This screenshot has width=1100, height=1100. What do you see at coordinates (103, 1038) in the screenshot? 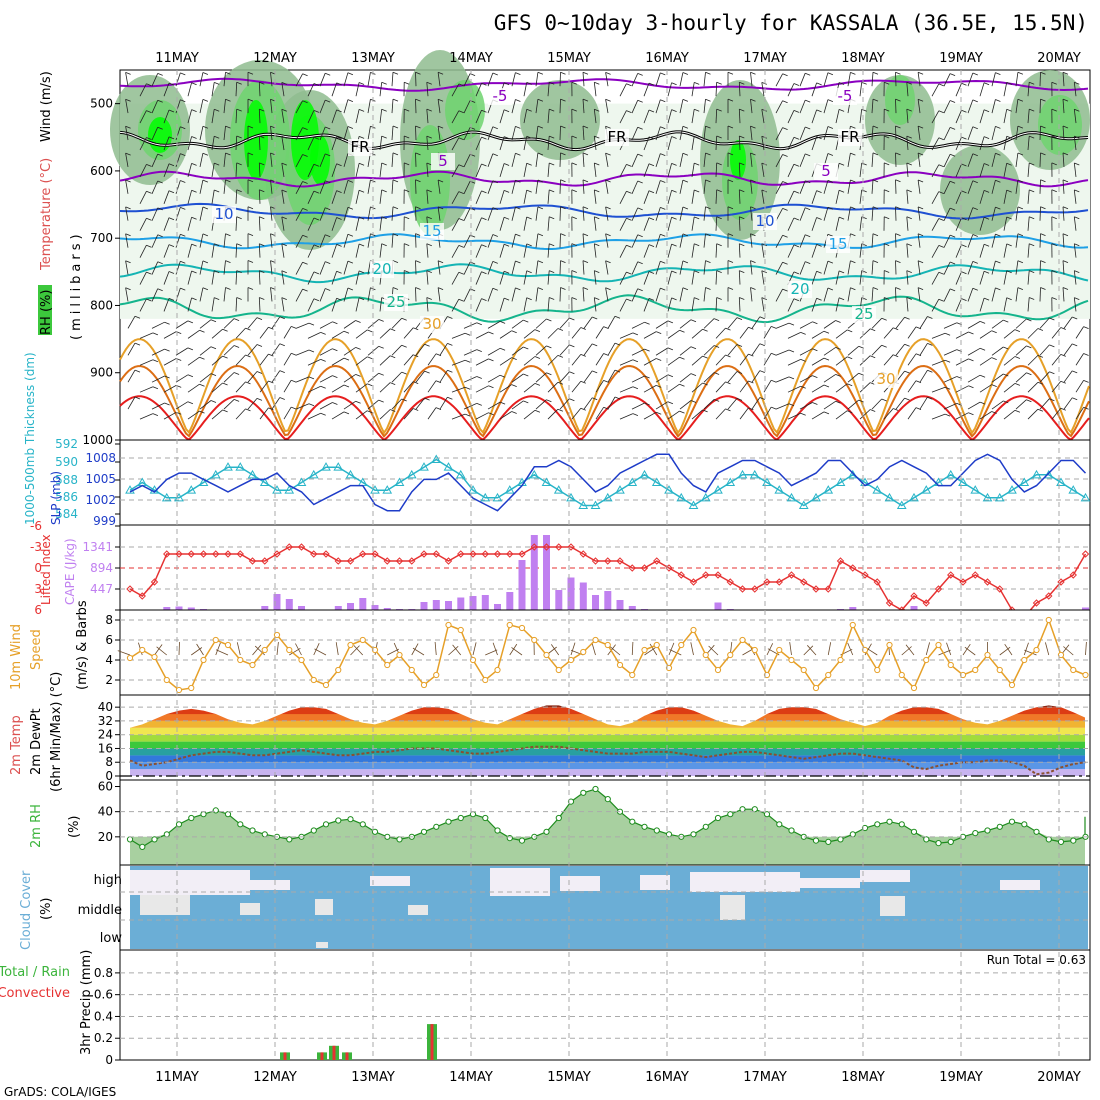
I see `y-tick-label: 0.2` at bounding box center [103, 1038].